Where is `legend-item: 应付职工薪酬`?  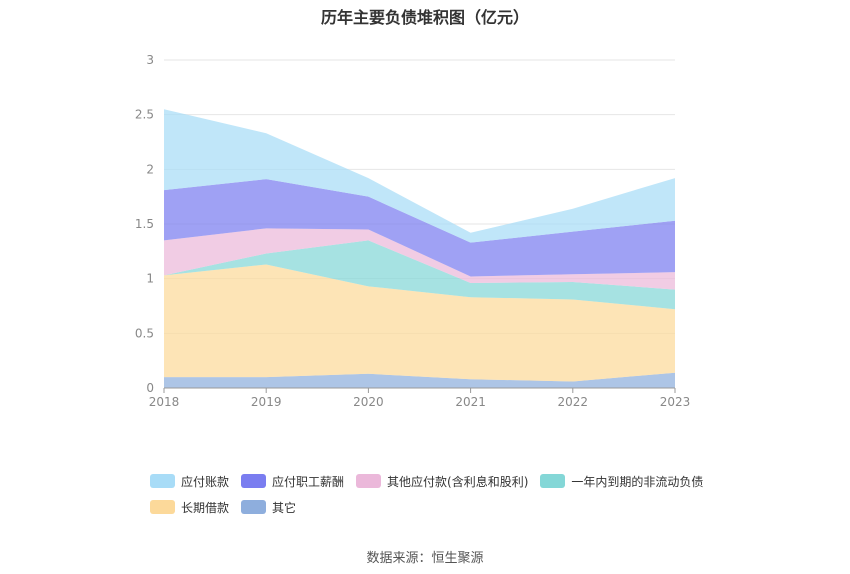 legend-item: 应付职工薪酬 is located at coordinates (292, 481).